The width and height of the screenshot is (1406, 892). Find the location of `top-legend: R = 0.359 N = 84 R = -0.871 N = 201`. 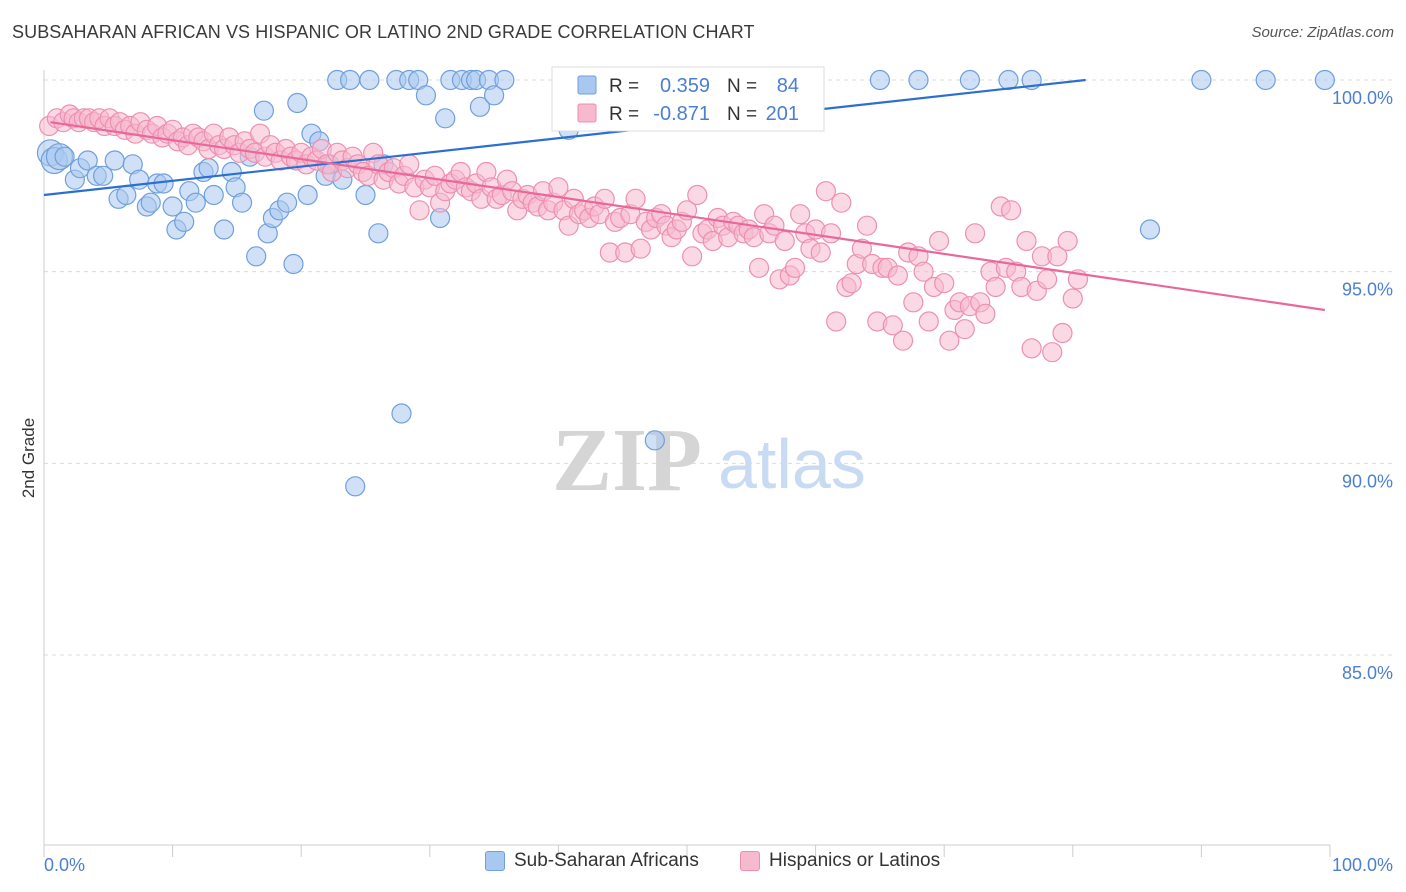

top-legend: R = 0.359 N = 84 R = -0.871 N = 201 is located at coordinates (688, 99).